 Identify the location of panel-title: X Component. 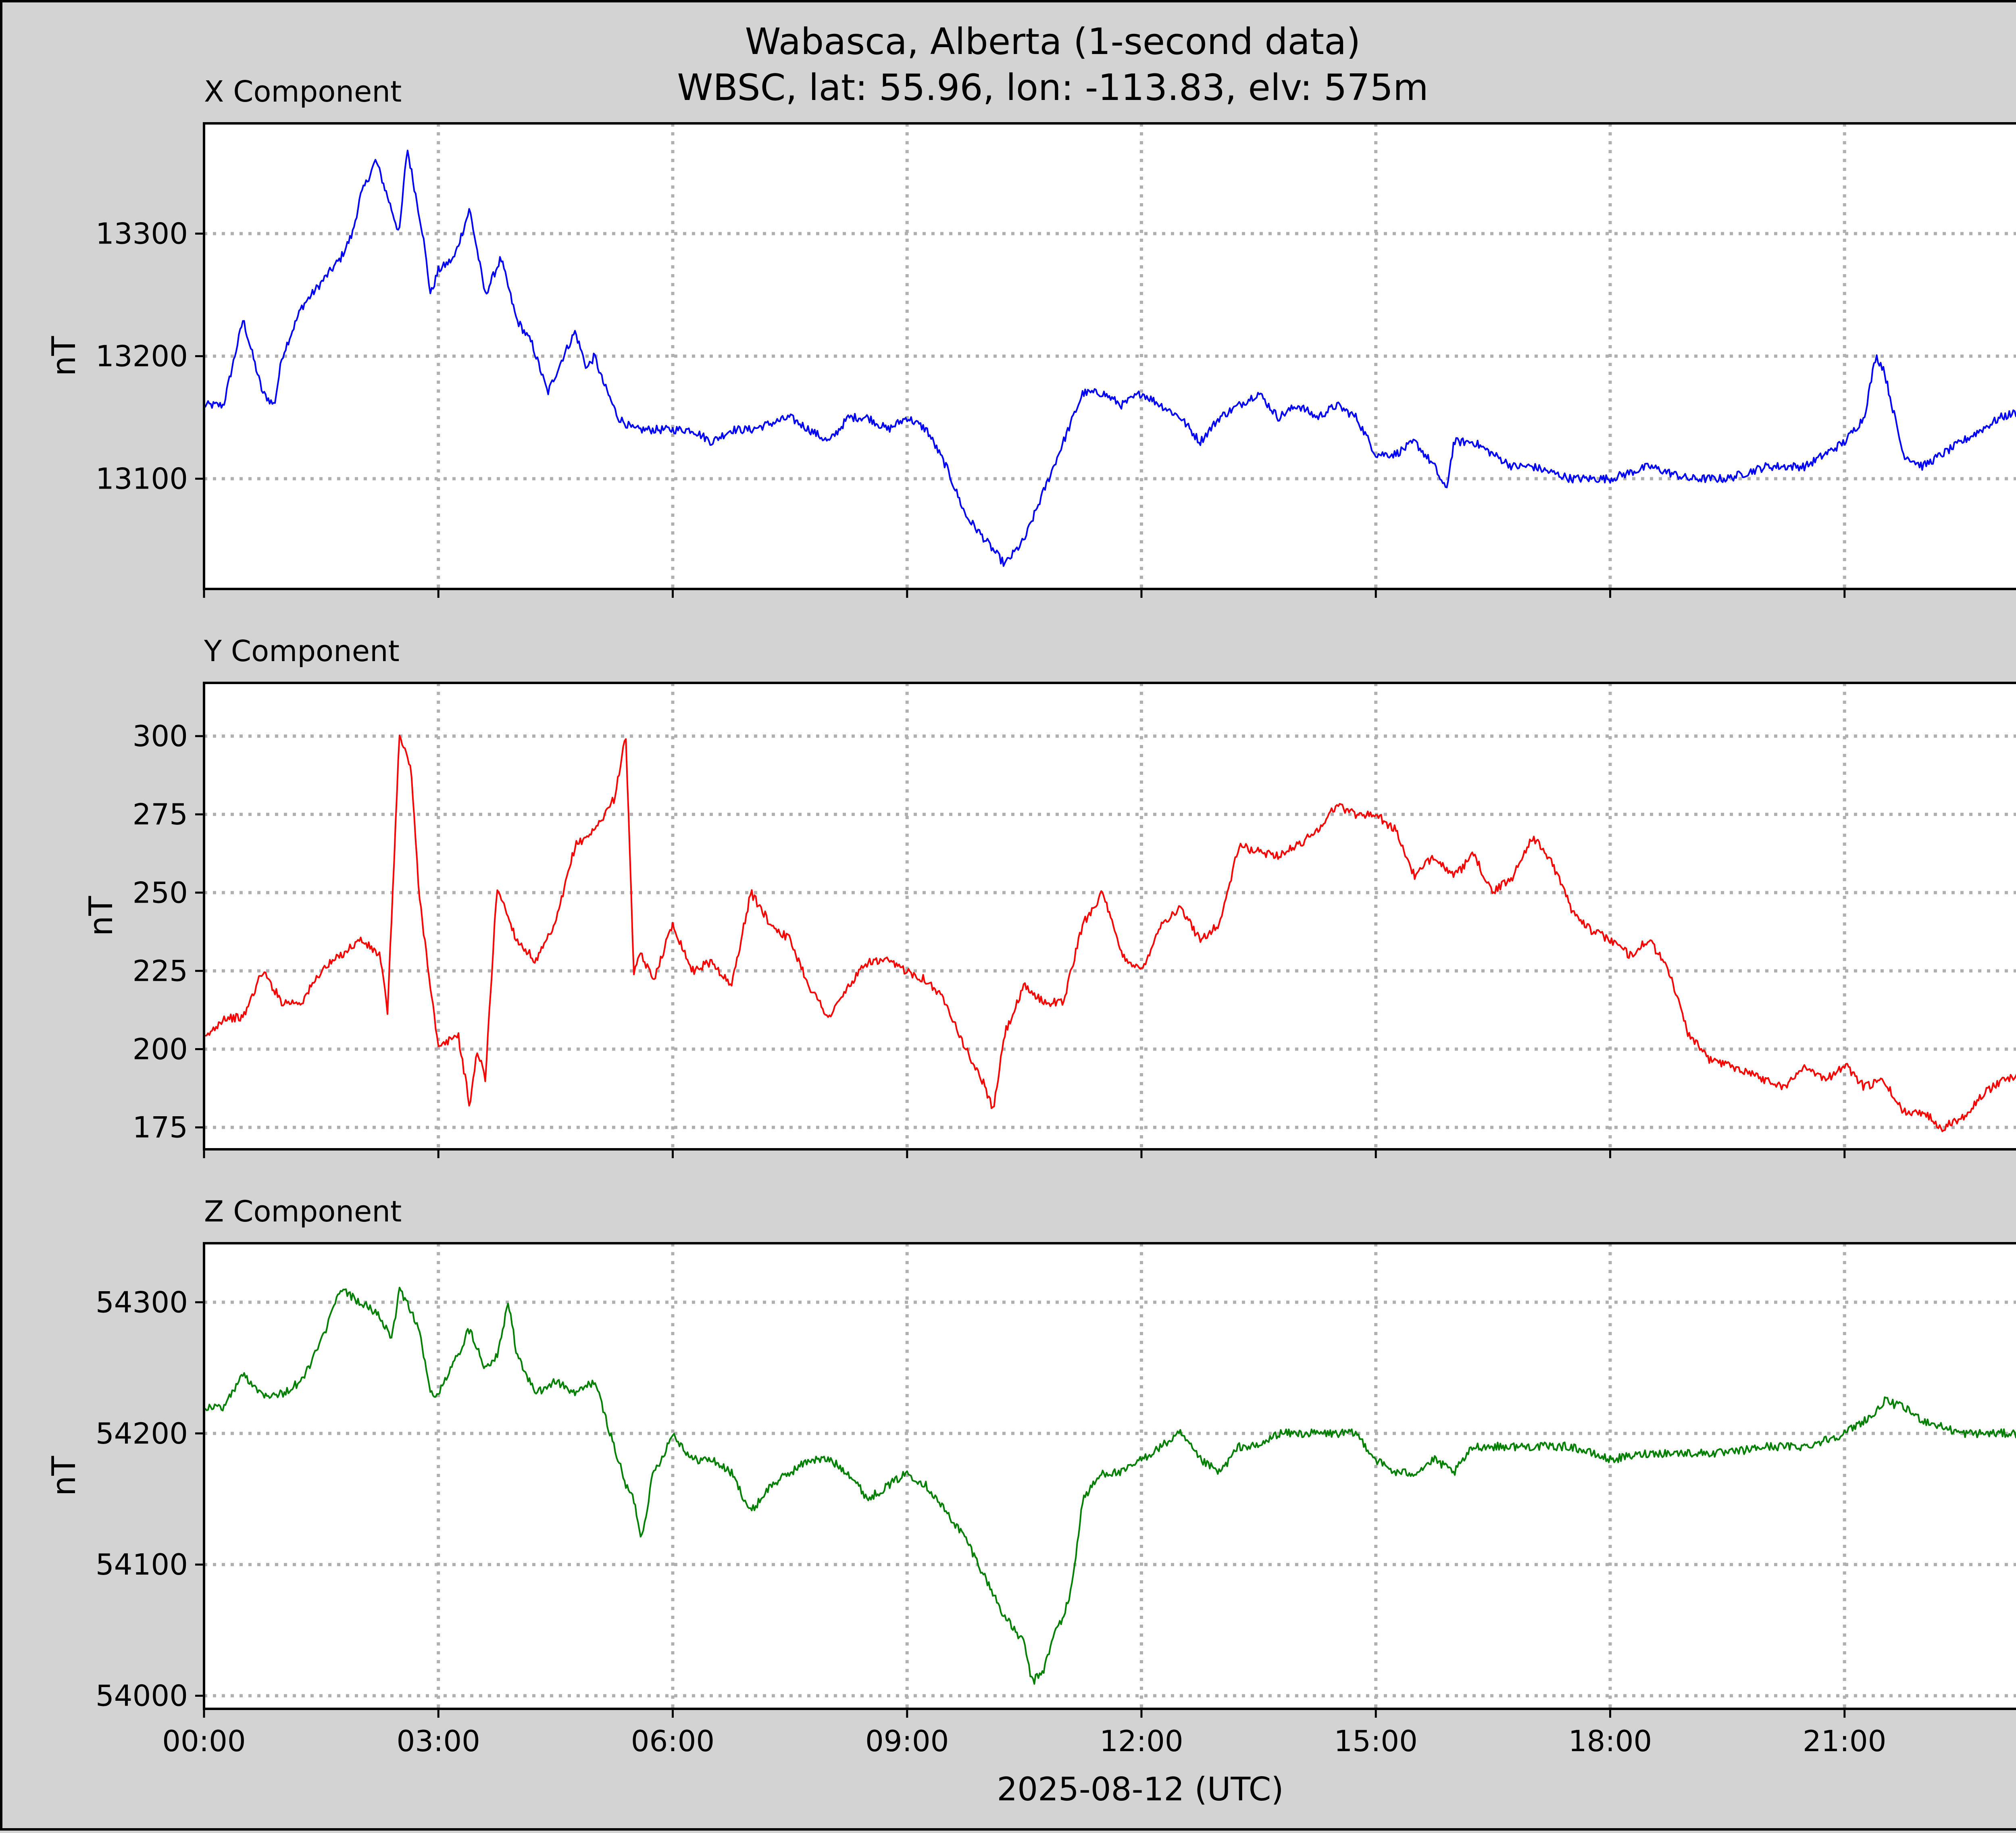
(303, 91).